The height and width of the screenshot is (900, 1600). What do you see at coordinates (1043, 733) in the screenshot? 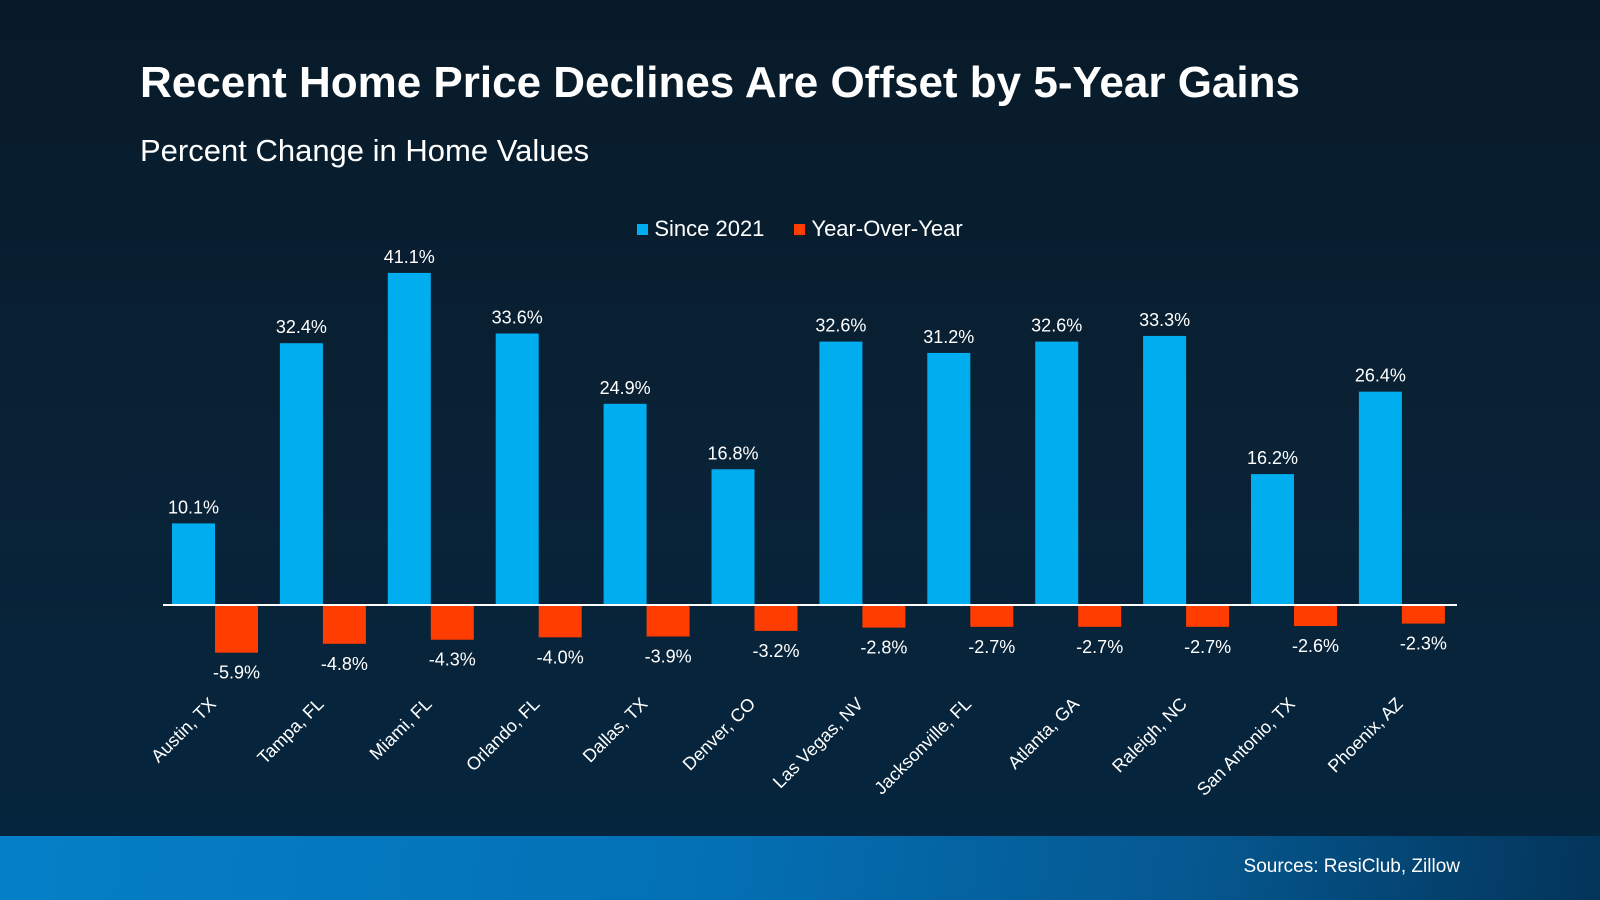
I see `x-tick-label: Atlanta, GA` at bounding box center [1043, 733].